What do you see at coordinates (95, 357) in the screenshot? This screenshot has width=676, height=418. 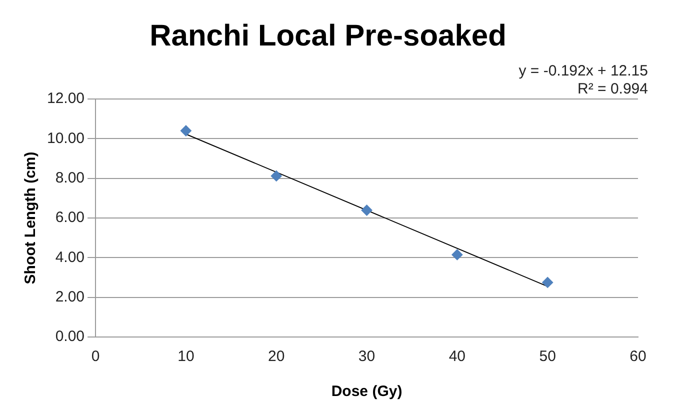 I see `x-tick-label: 0` at bounding box center [95, 357].